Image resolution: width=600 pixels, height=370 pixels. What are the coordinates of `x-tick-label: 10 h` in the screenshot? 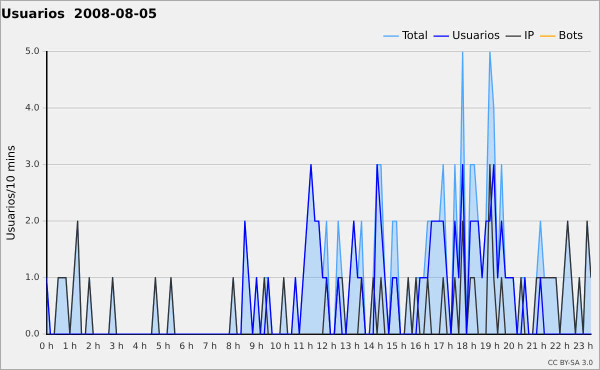 It's located at (280, 347).